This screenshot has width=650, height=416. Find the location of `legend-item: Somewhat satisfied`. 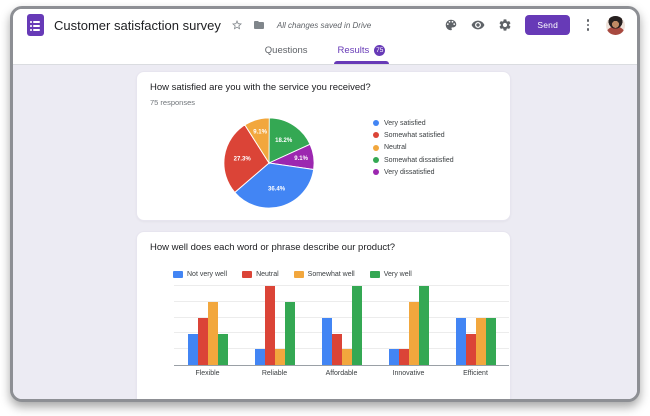

legend-item: Somewhat satisfied is located at coordinates (413, 135).